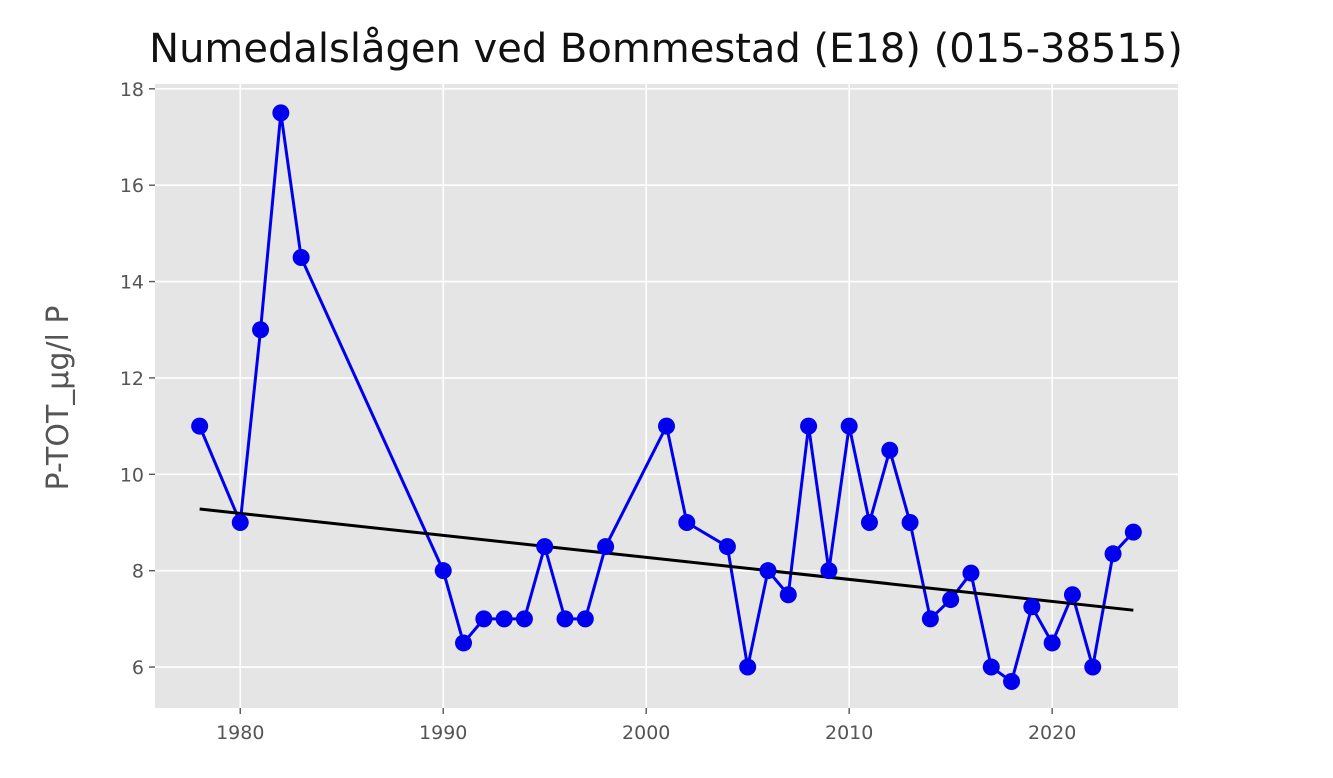 Image resolution: width=1333 pixels, height=778 pixels. I want to click on x-tick-label: 1990, so click(443, 733).